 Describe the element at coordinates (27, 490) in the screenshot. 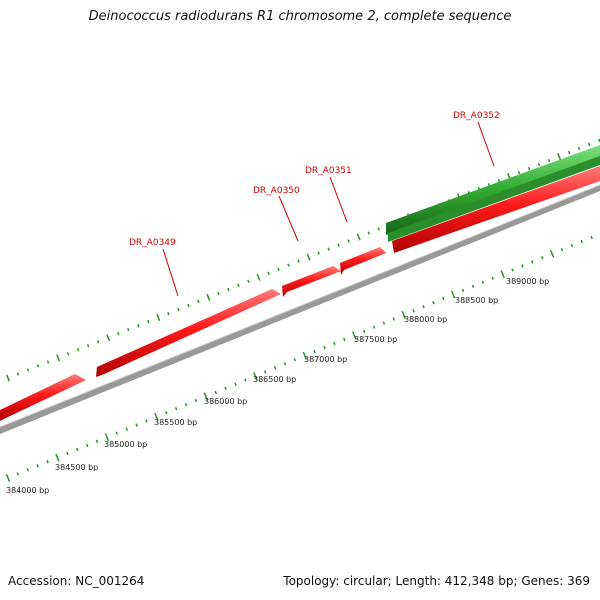

I see `scale-label: 384000 bp` at that location.